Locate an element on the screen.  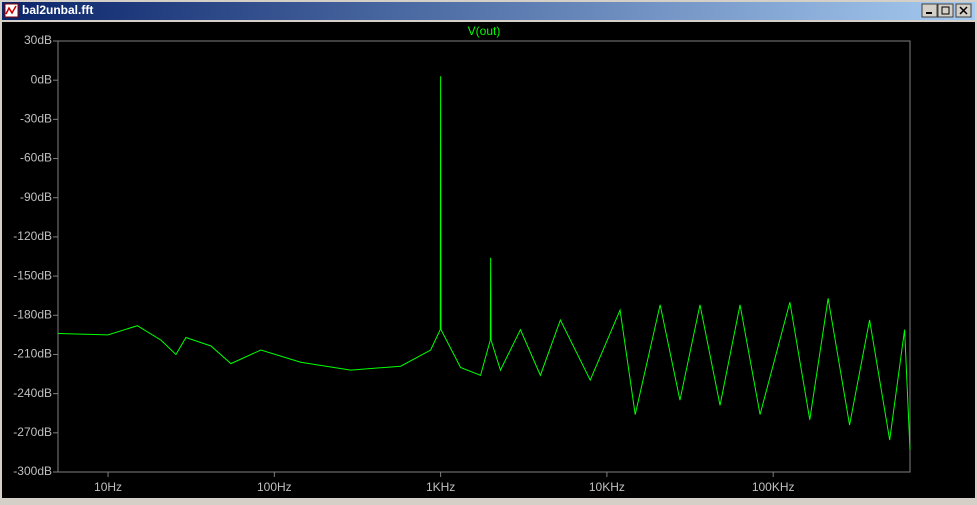
y-tick-label: -180dB is located at coordinates (32, 314).